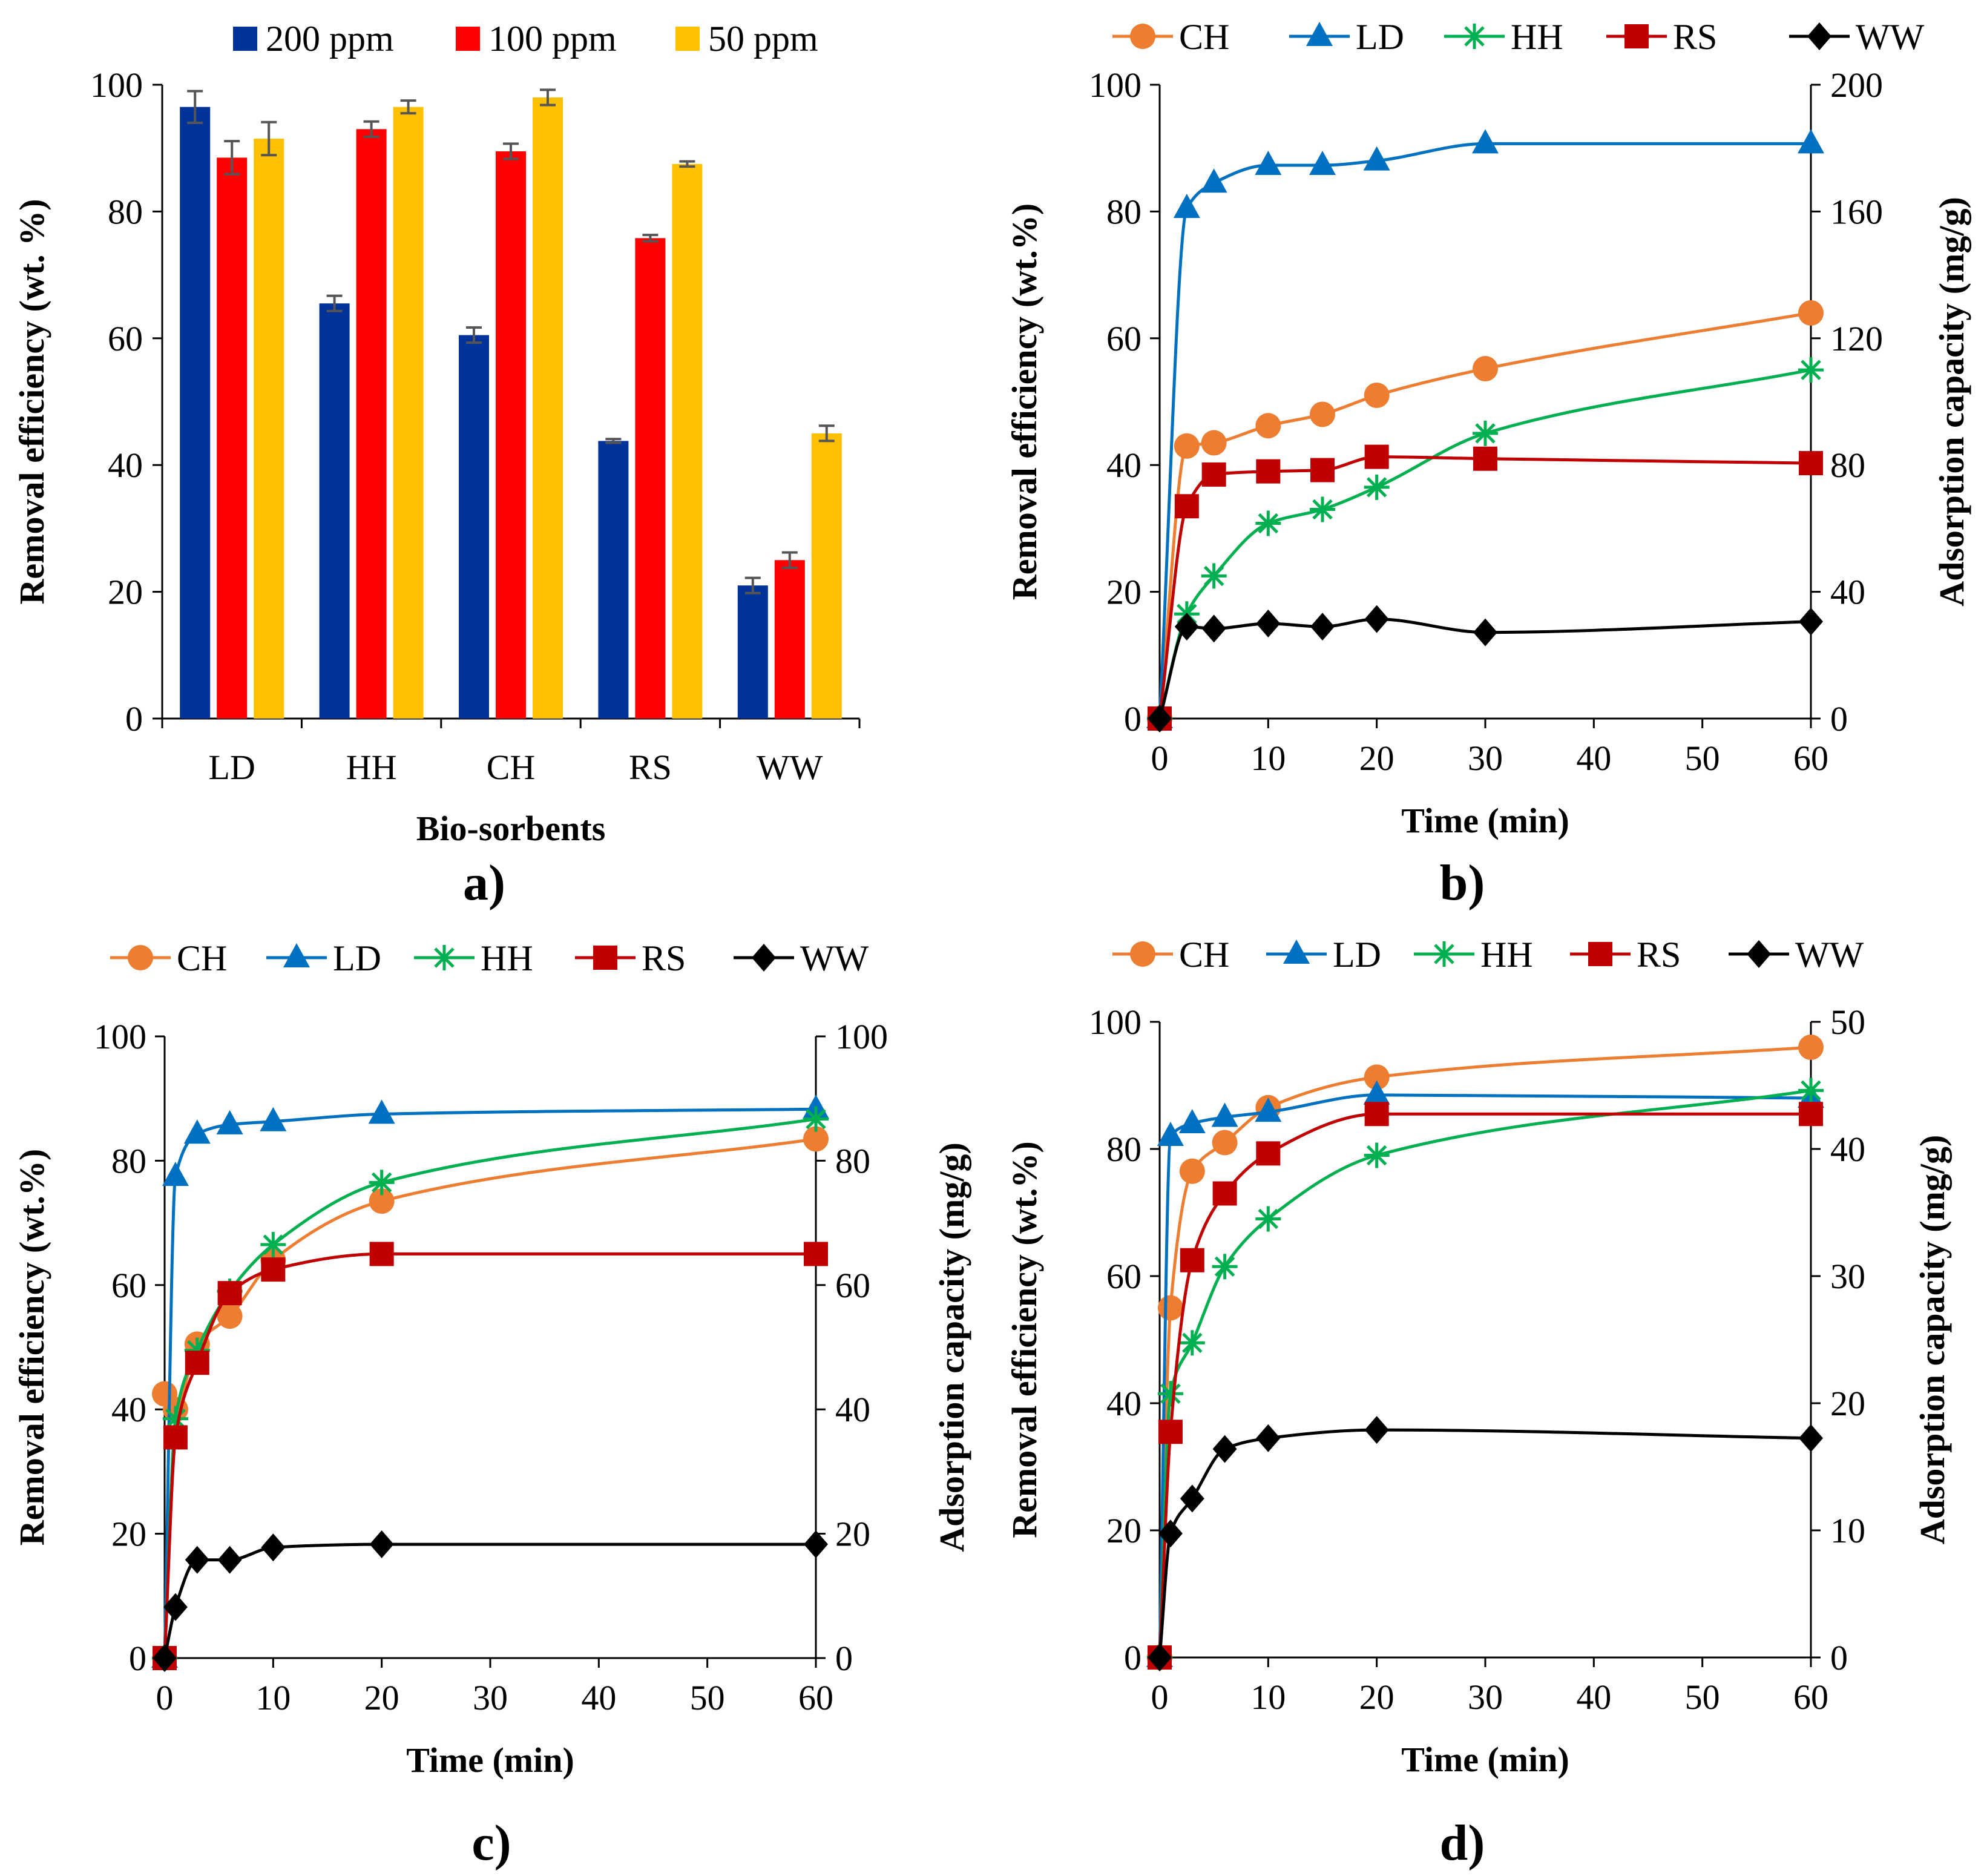 The image size is (1984, 1876). I want to click on bar-100-ppm-rs, so click(650, 478).